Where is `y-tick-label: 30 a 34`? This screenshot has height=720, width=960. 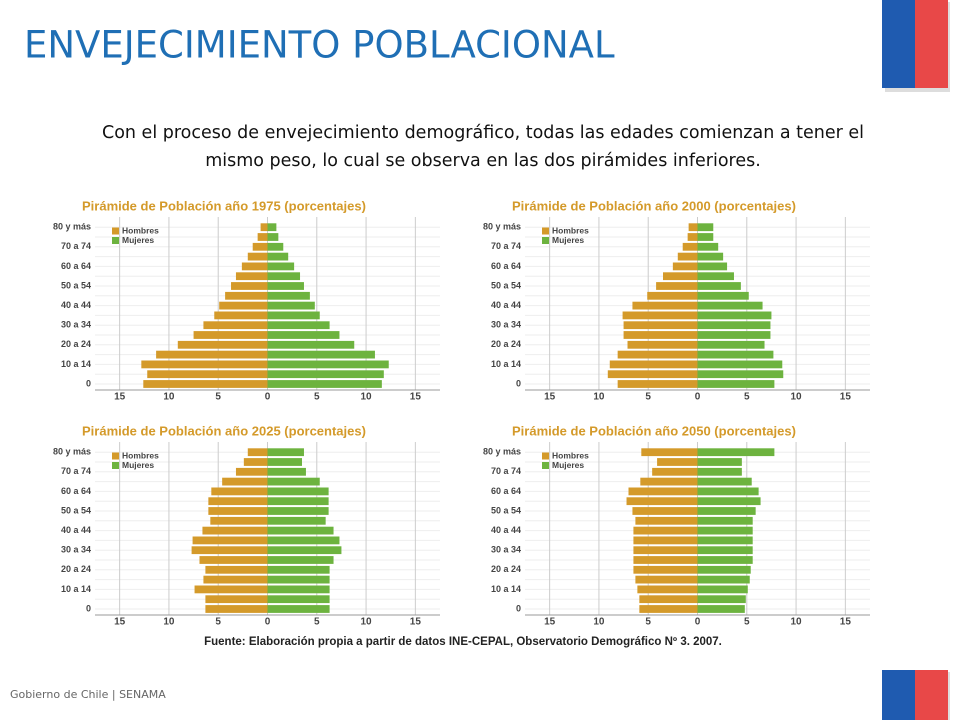 y-tick-label: 30 a 34 is located at coordinates (76, 550).